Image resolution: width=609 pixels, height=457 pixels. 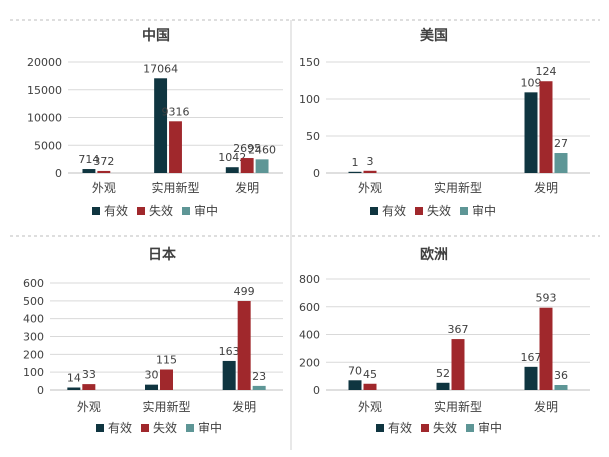 What do you see at coordinates (309, 279) in the screenshot?
I see `y-tick-label: 800` at bounding box center [309, 279].